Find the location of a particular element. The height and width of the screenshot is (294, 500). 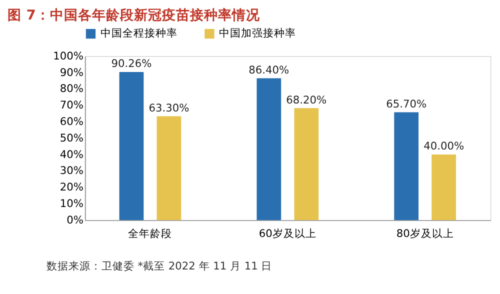

data-label: 65.70% is located at coordinates (406, 103).